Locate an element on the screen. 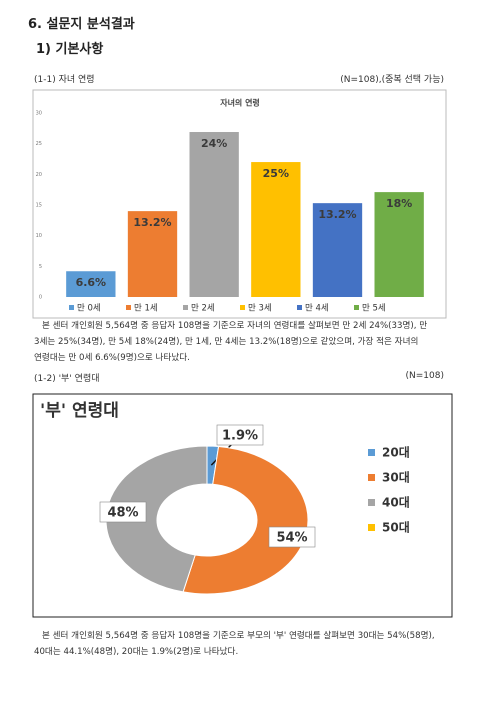 The height and width of the screenshot is (709, 501). legend-label: 만 5세 is located at coordinates (374, 309).